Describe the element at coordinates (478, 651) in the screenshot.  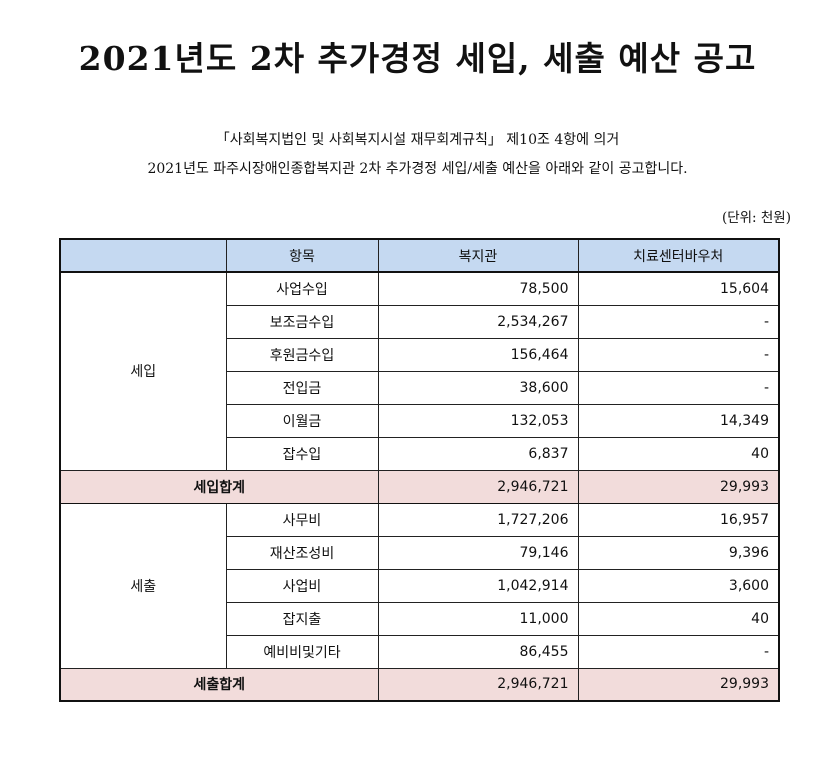
I see `row-welfare-value: 86,455` at that location.